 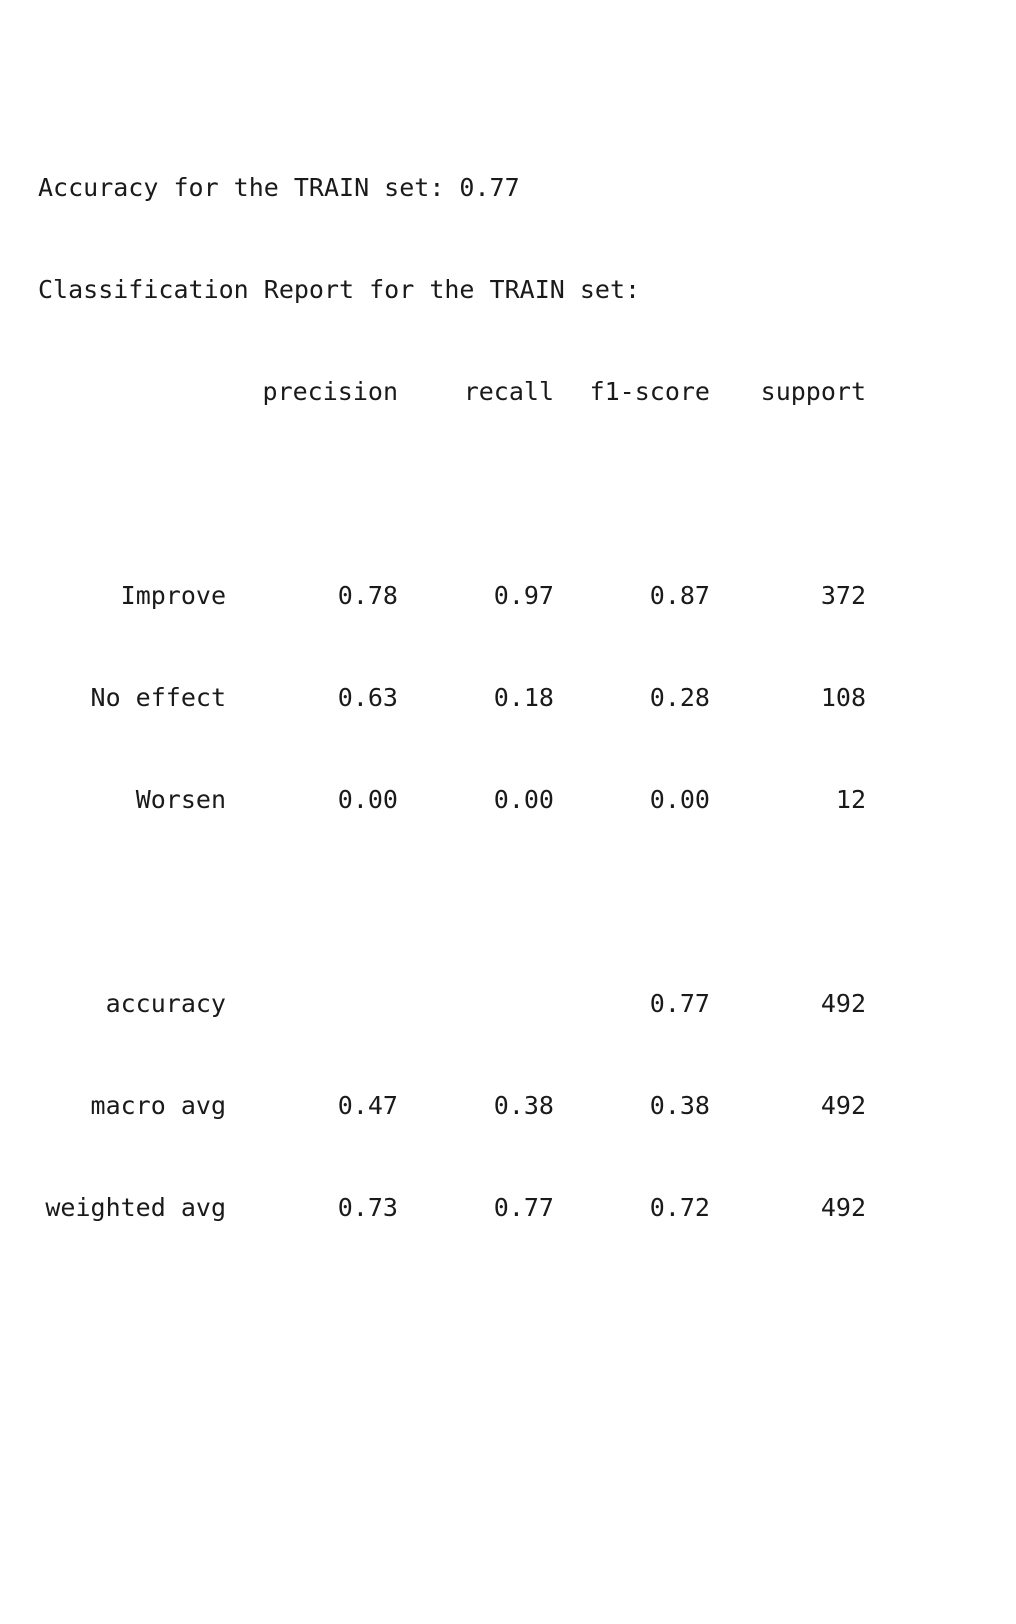 What do you see at coordinates (367, 595) in the screenshot?
I see `precision-cell: 0.78` at bounding box center [367, 595].